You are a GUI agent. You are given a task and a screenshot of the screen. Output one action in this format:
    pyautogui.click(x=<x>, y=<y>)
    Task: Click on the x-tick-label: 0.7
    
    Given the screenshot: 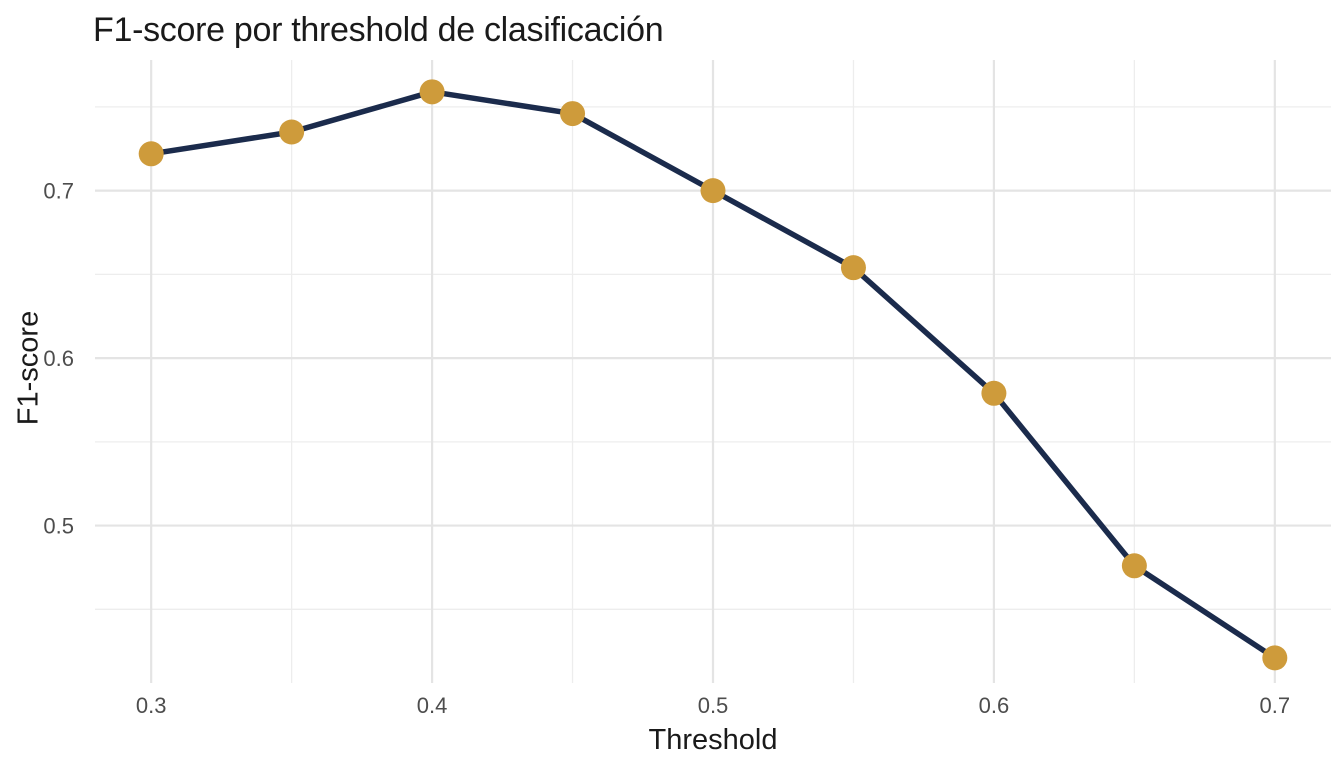 What is the action you would take?
    pyautogui.click(x=1275, y=705)
    